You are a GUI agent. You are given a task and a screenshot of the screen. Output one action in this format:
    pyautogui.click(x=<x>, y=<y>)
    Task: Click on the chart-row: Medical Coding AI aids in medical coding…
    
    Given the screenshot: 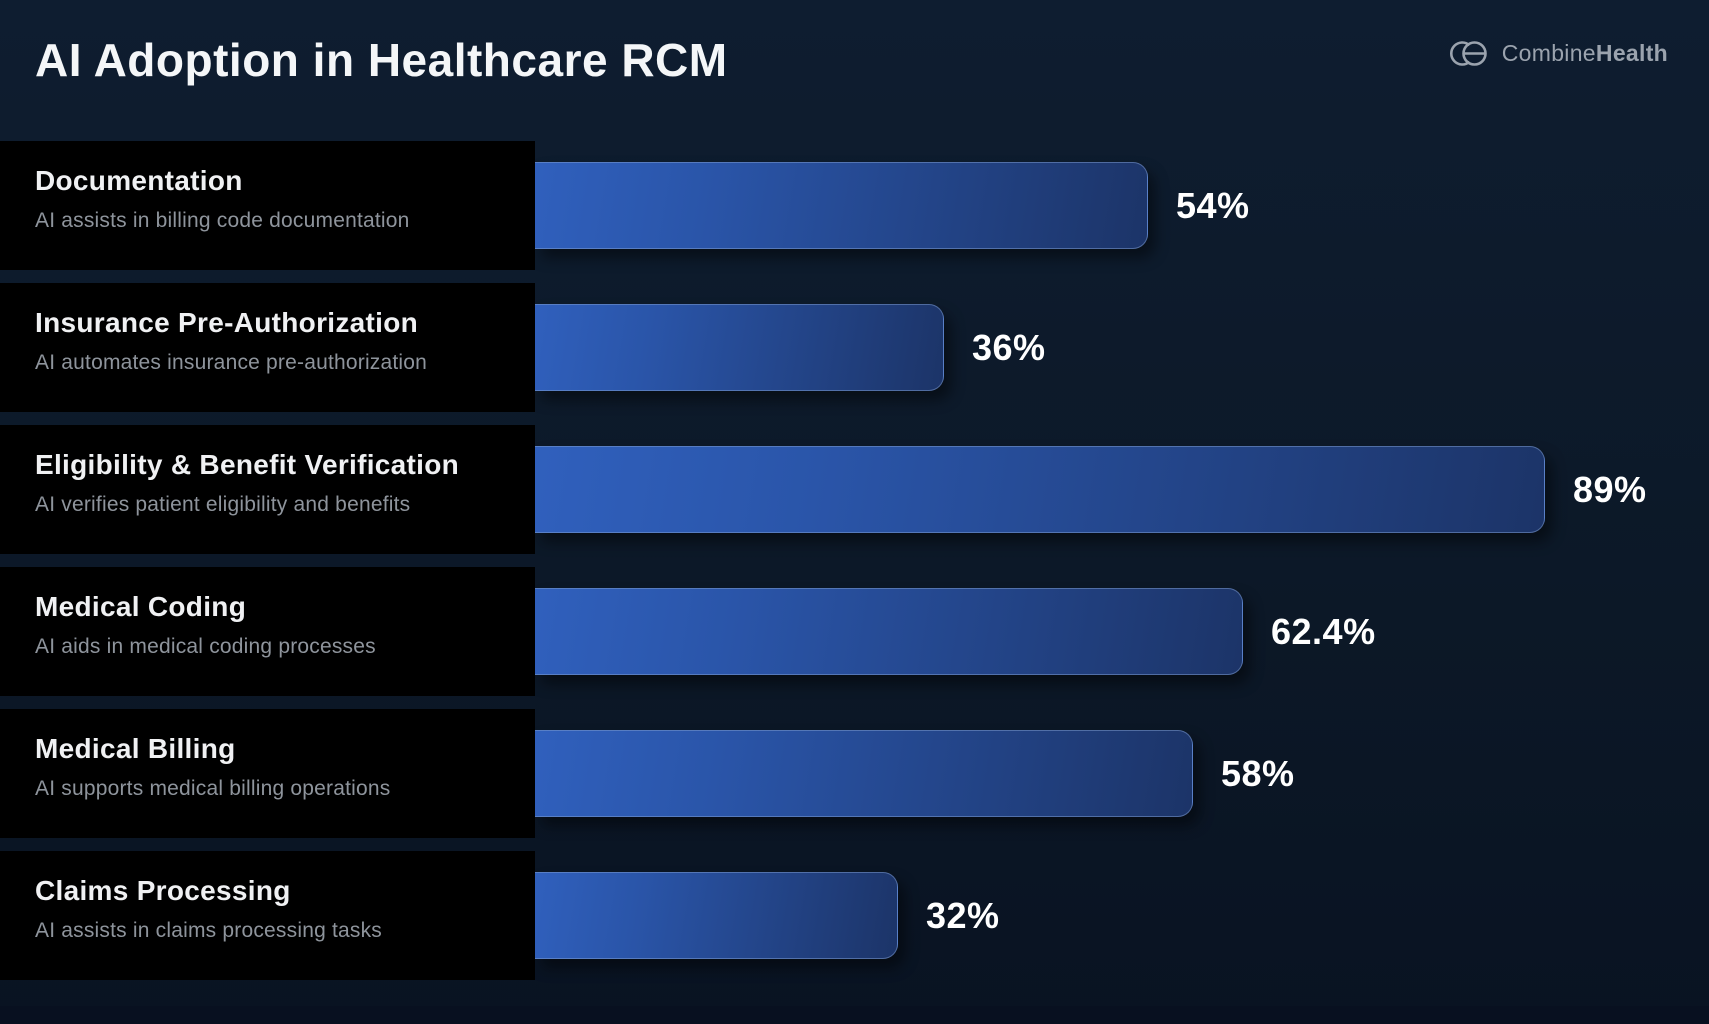 What is the action you would take?
    pyautogui.click(x=854, y=631)
    